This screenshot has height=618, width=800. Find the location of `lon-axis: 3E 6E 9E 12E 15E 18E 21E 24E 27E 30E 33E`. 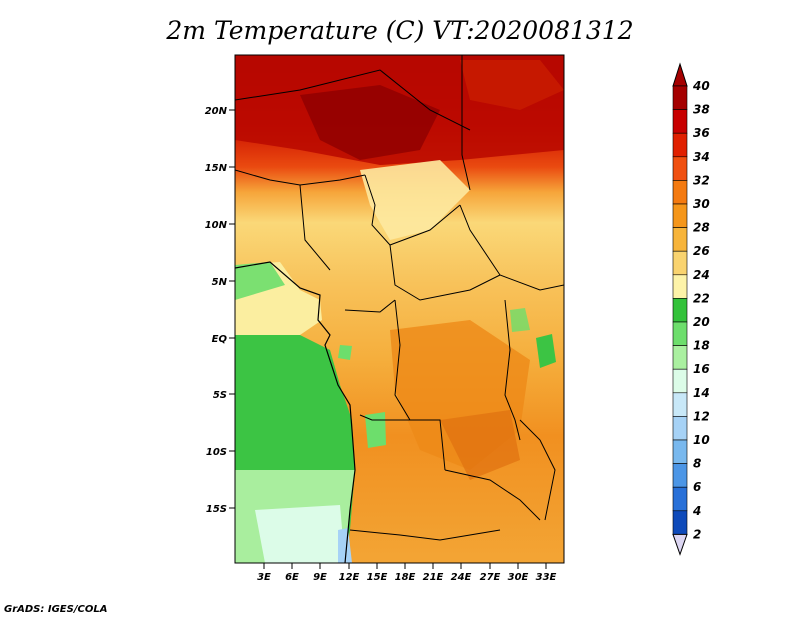

lon-axis: 3E 6E 9E 12E 15E 18E 21E 24E 27E 30E 33E is located at coordinates (407, 573).